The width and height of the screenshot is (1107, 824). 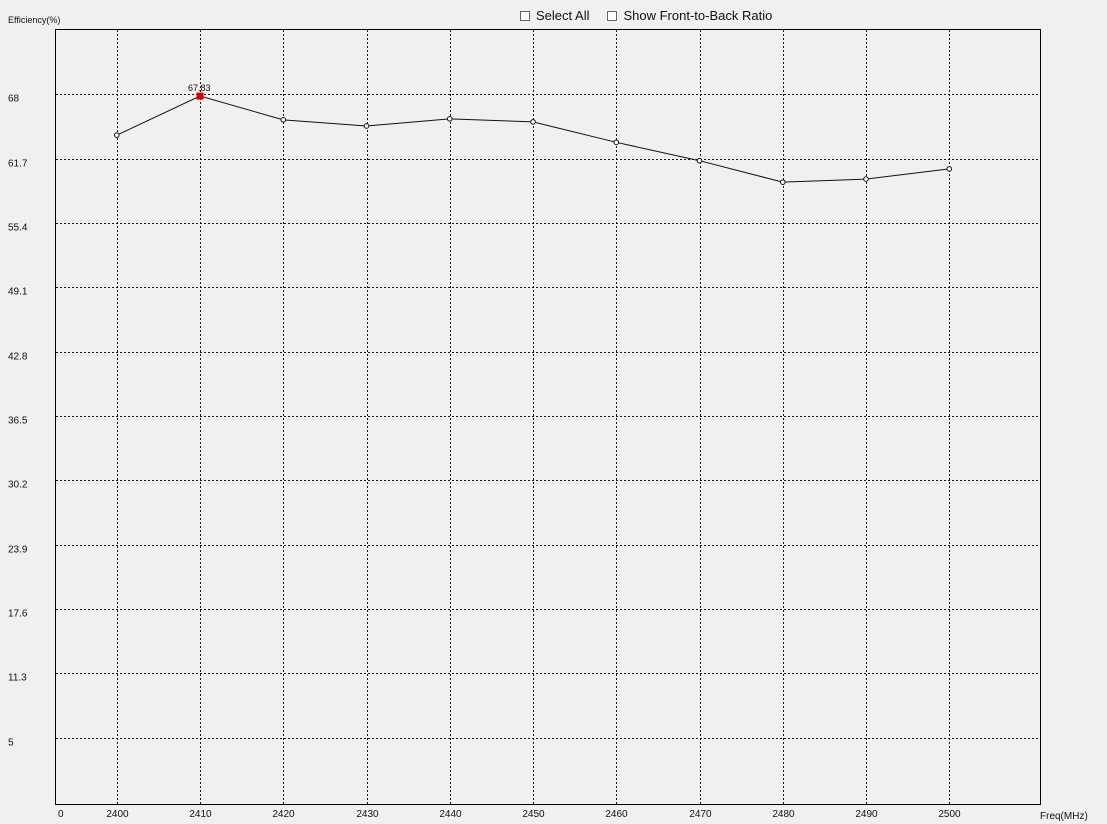 I want to click on x-tick-label: 2480, so click(x=783, y=814).